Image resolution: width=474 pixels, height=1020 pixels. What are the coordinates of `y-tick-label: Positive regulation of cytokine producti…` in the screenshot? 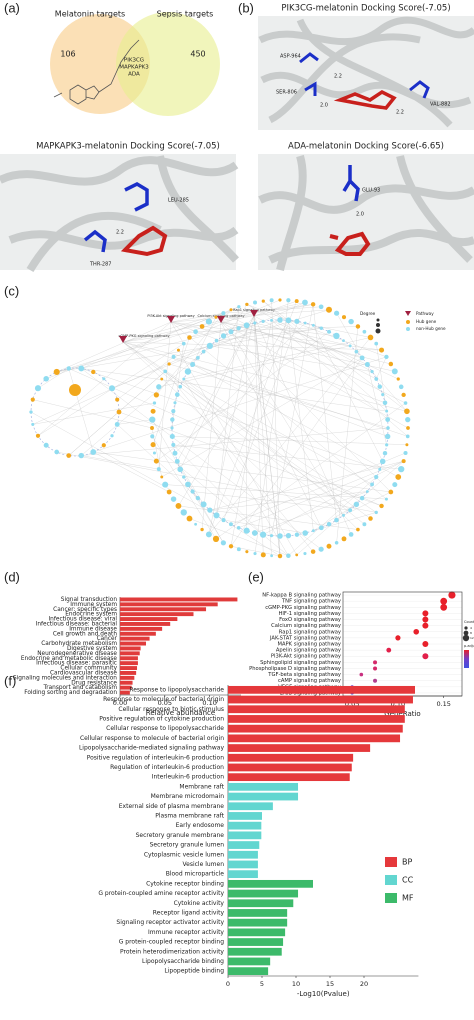 It's located at (161, 718).